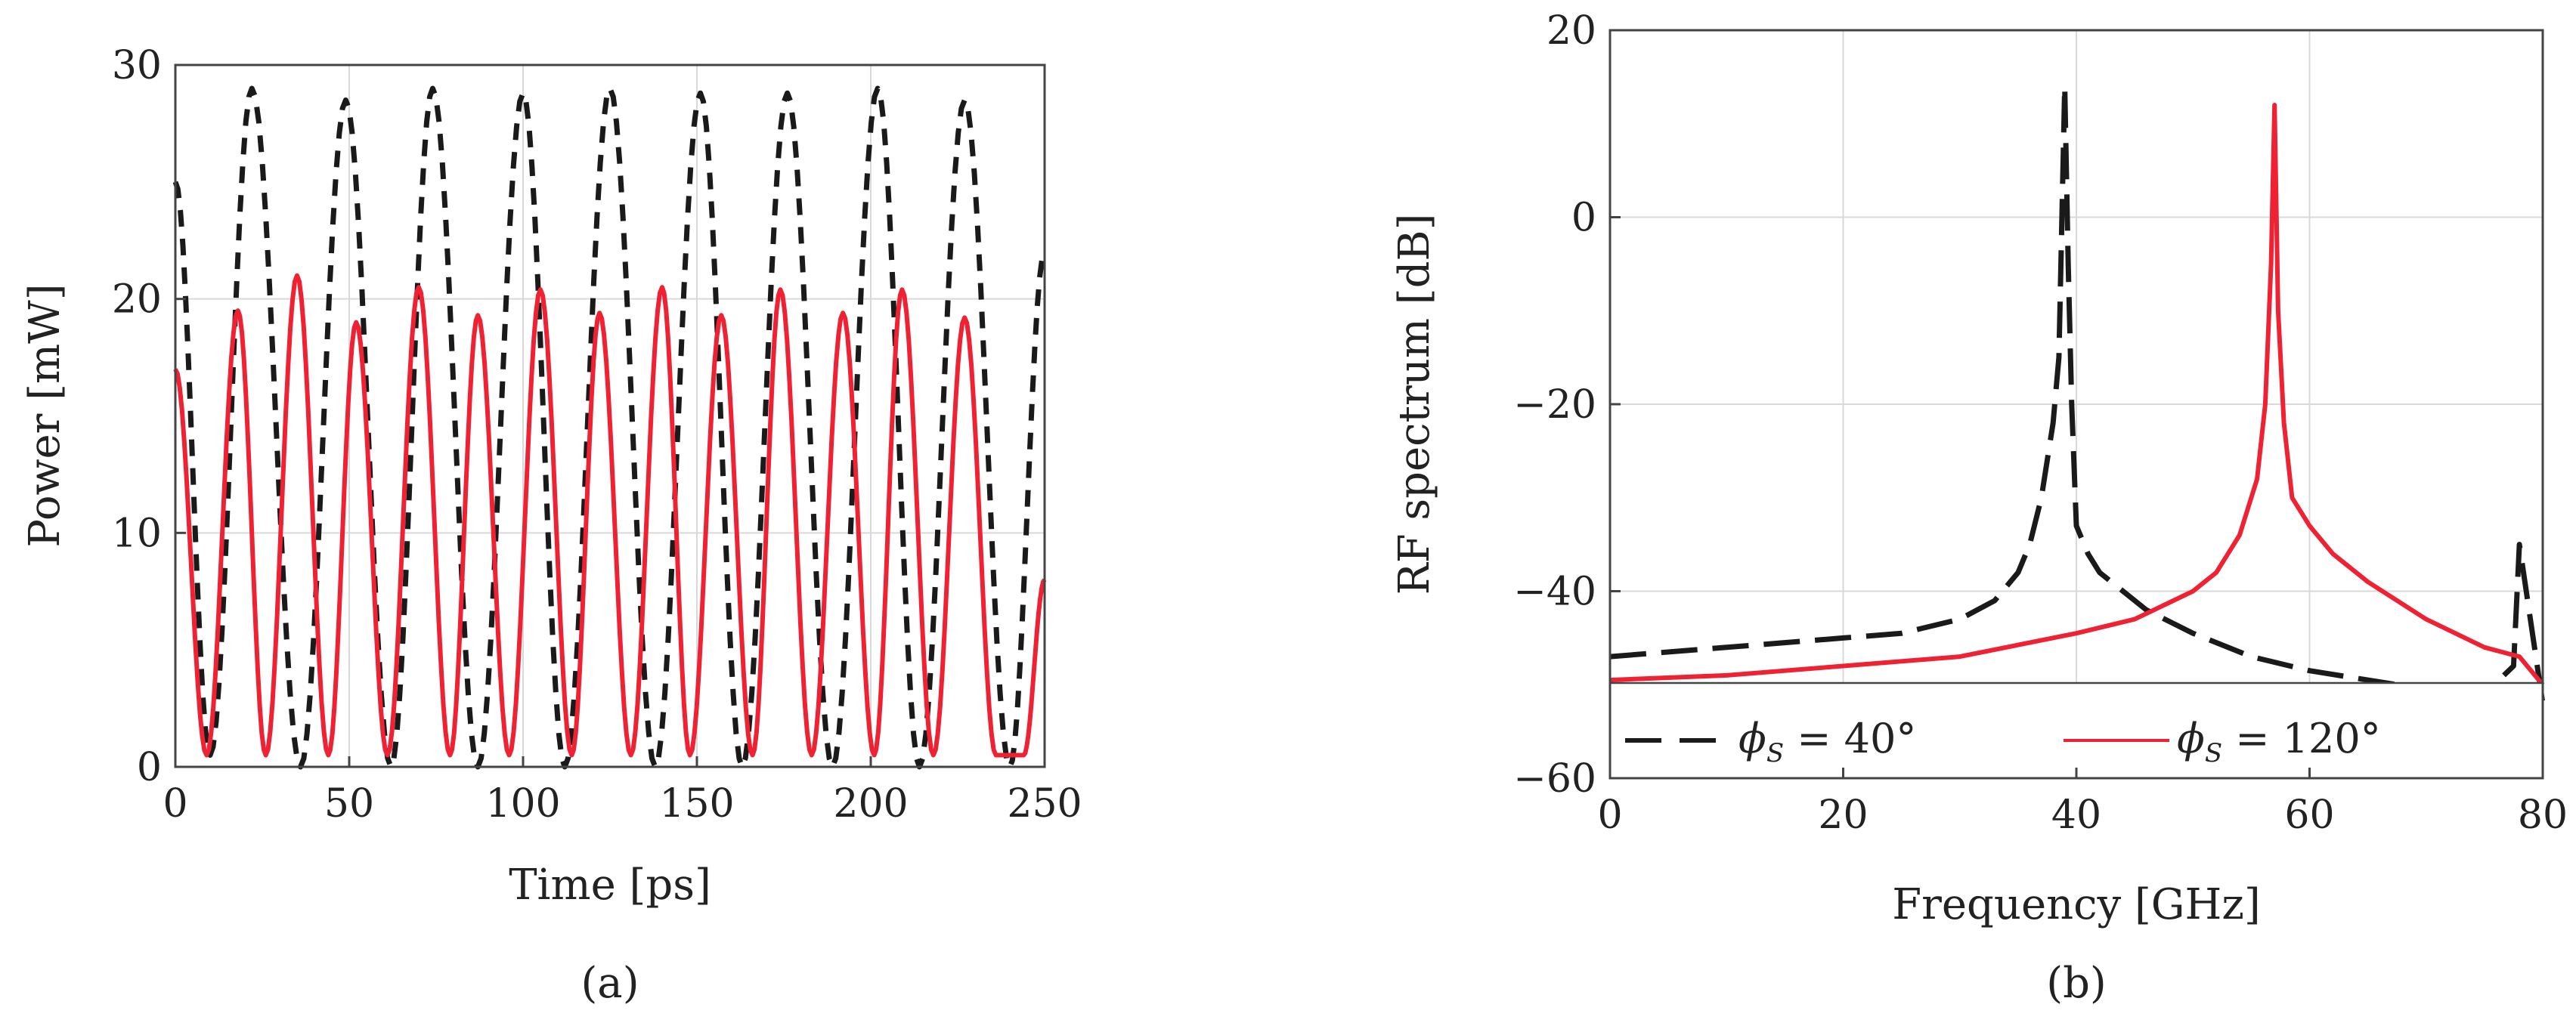  I want to click on chart-a-ytick-label-1: 10, so click(137, 534).